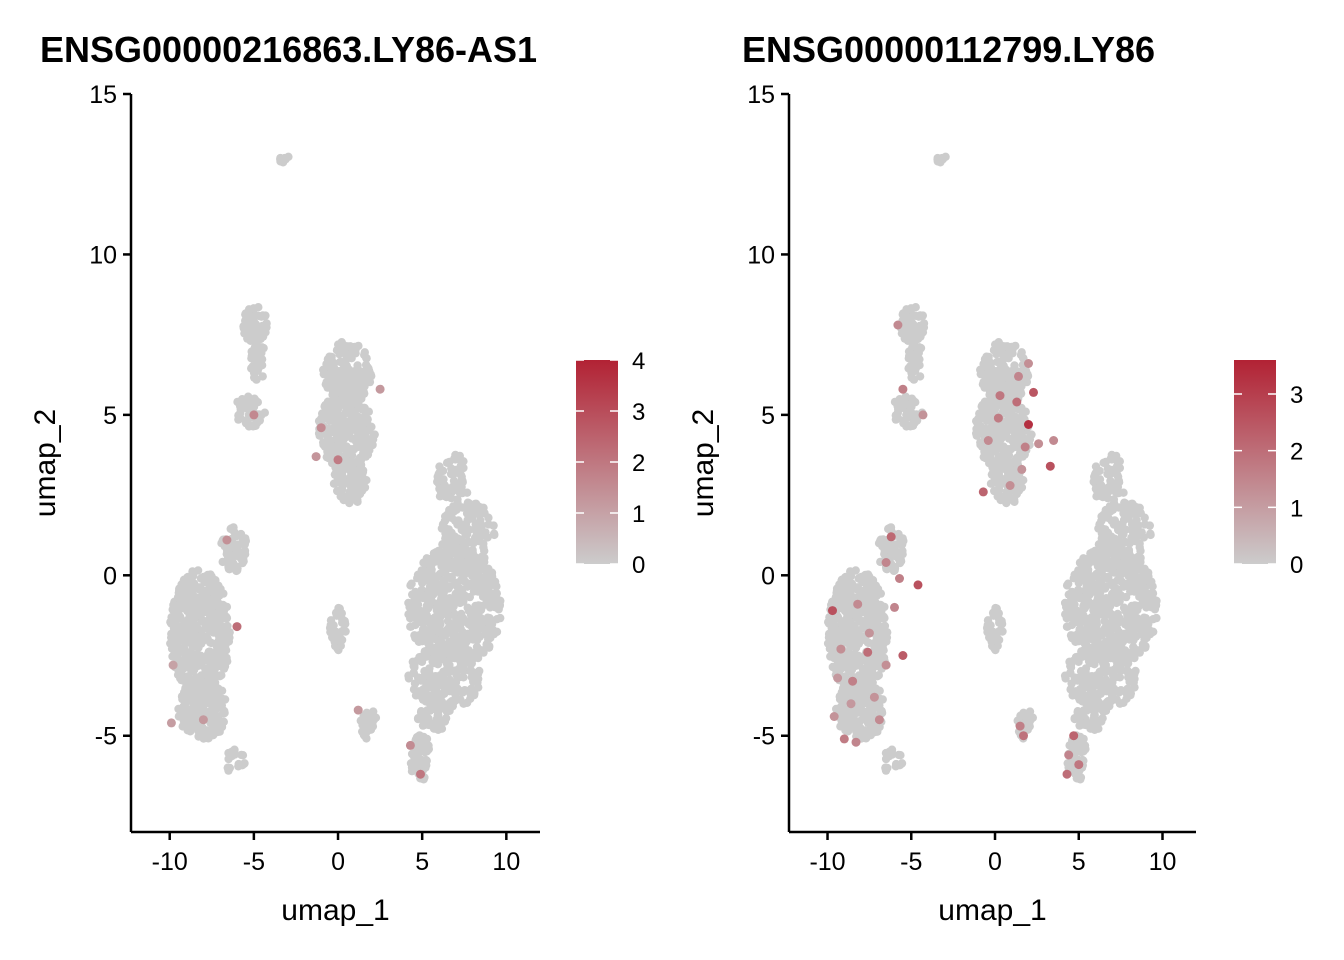 The width and height of the screenshot is (1344, 960). What do you see at coordinates (768, 576) in the screenshot?
I see `y-tick-label: 0` at bounding box center [768, 576].